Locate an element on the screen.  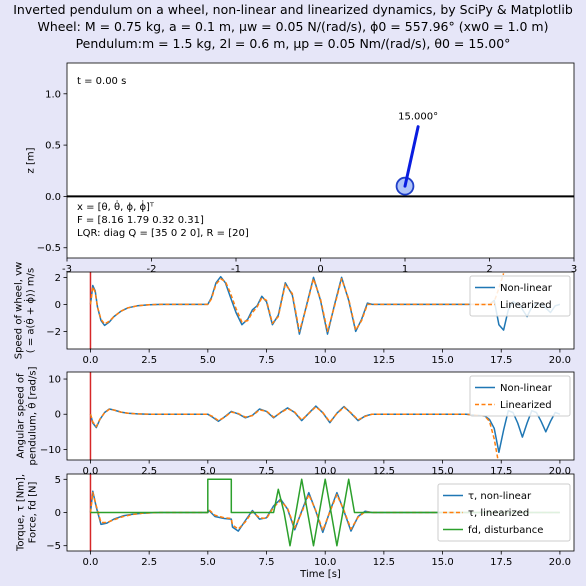
torque-axes-ticks: 0.0 2.5 5.0 7.5 10.0 12.5 15.0 17.5 20.0 −5 0 5 is located at coordinates (308, 521).